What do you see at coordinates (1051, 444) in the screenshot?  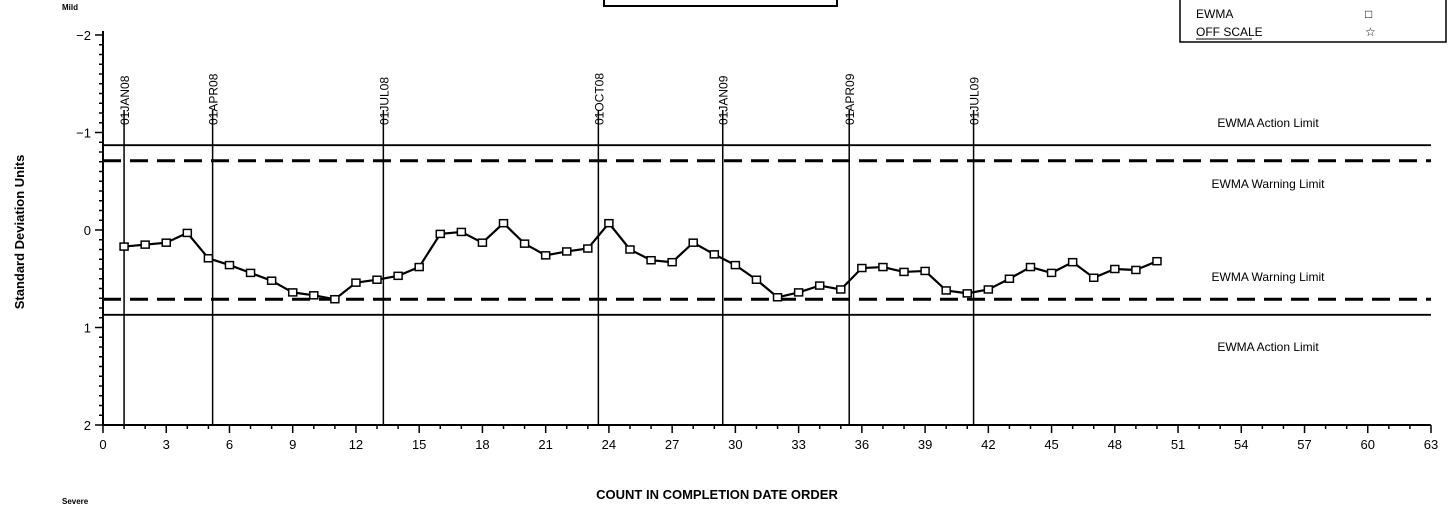 I see `x-tick-label: 45` at bounding box center [1051, 444].